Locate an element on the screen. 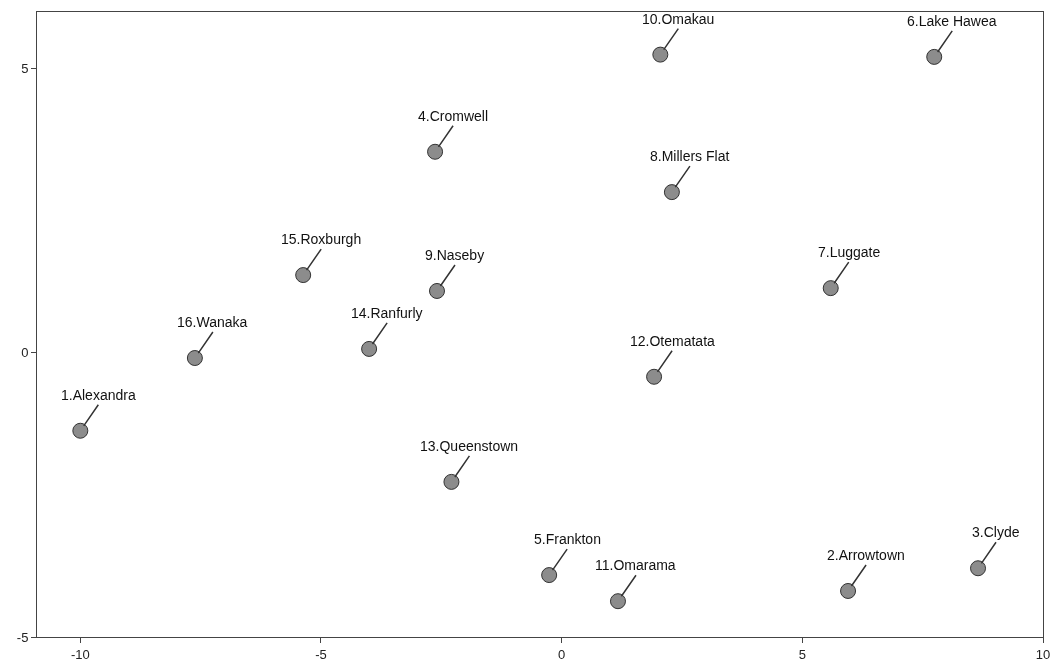  series-label: 7.Luggate is located at coordinates (849, 252).